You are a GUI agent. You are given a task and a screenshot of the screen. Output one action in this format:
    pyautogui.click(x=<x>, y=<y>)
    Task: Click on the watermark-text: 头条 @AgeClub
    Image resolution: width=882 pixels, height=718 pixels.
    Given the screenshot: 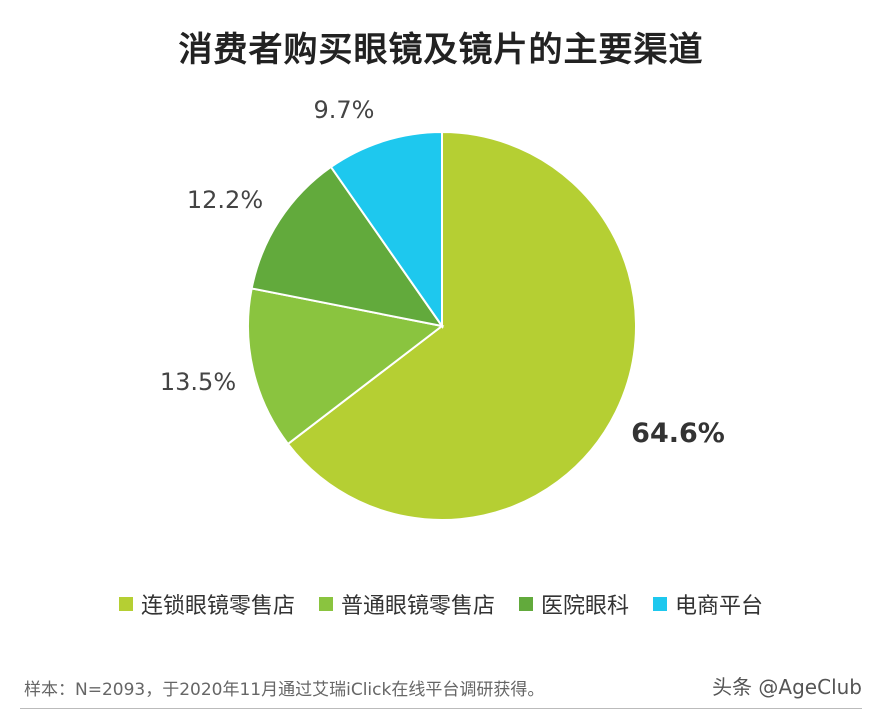 What is the action you would take?
    pyautogui.click(x=787, y=687)
    